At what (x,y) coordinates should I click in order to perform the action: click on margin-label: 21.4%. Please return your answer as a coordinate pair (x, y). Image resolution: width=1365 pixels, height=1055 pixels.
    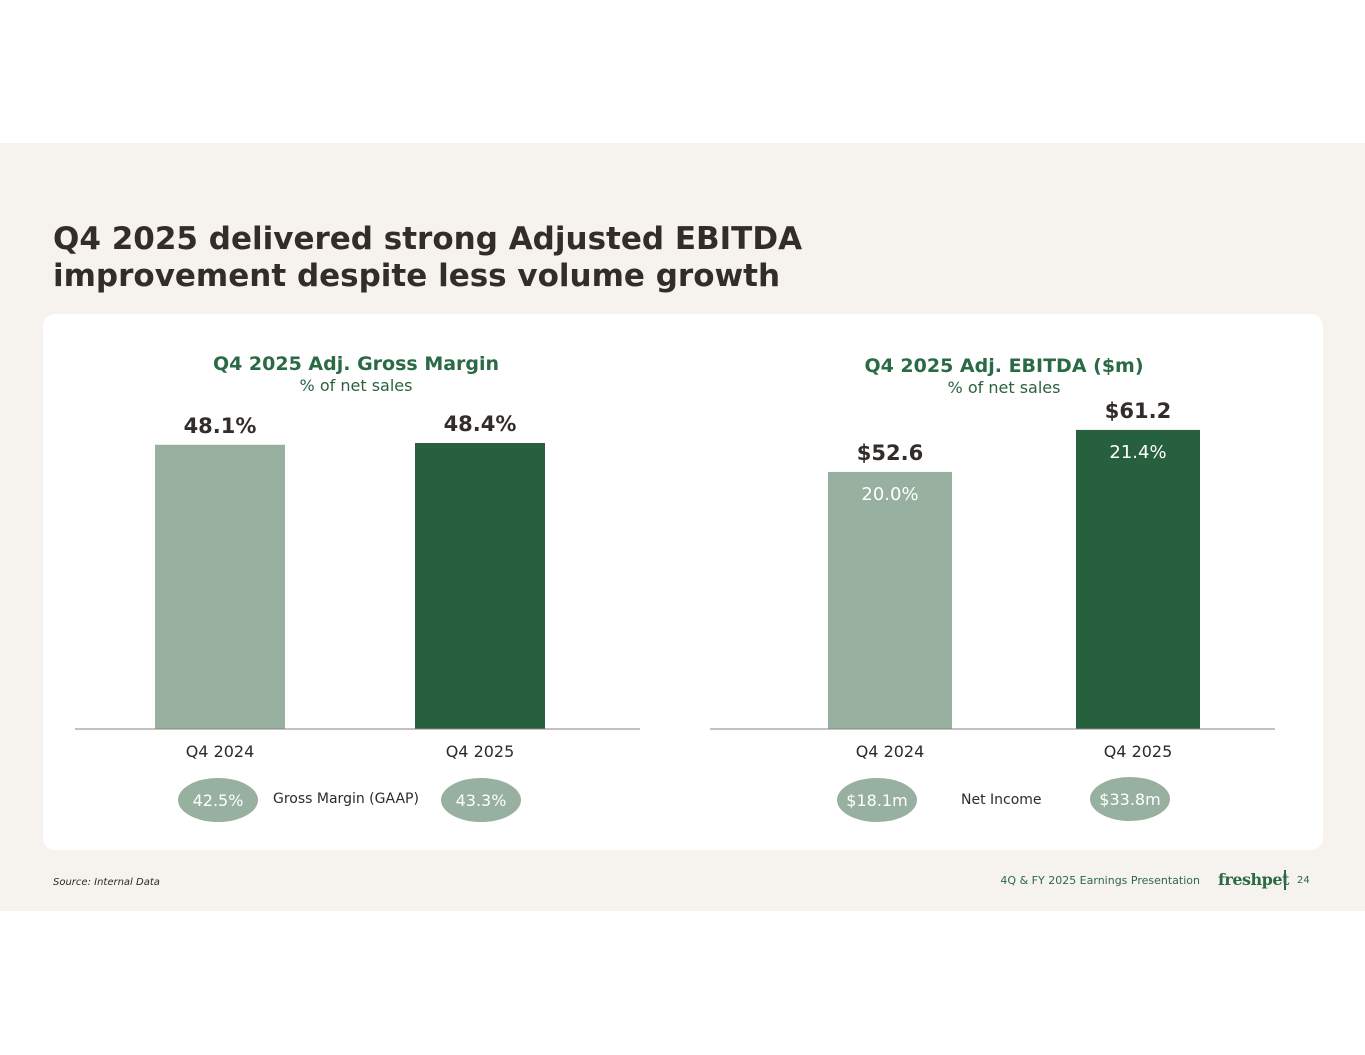
    Looking at the image, I should click on (1137, 452).